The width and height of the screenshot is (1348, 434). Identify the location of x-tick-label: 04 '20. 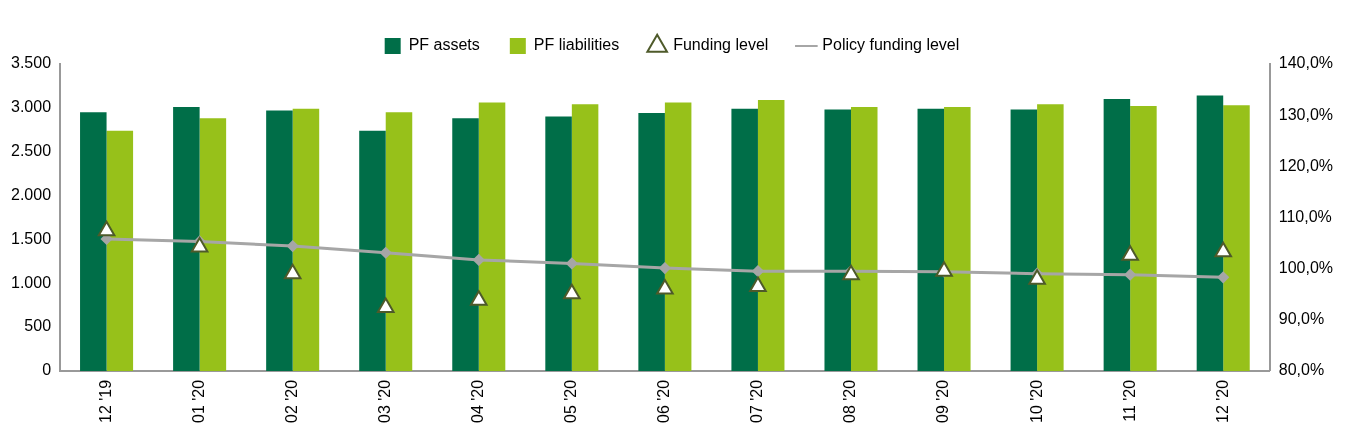
(478, 401).